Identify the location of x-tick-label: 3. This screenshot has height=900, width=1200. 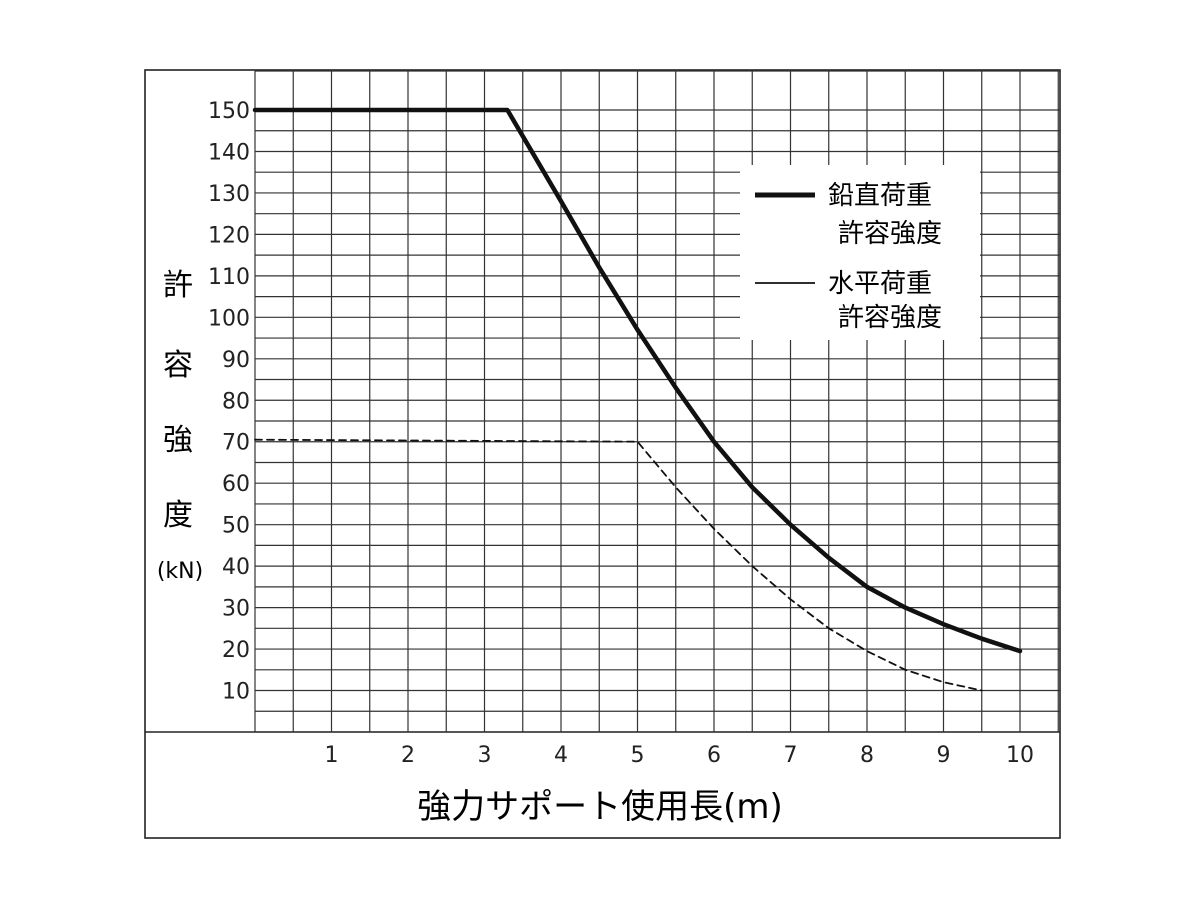
(485, 755).